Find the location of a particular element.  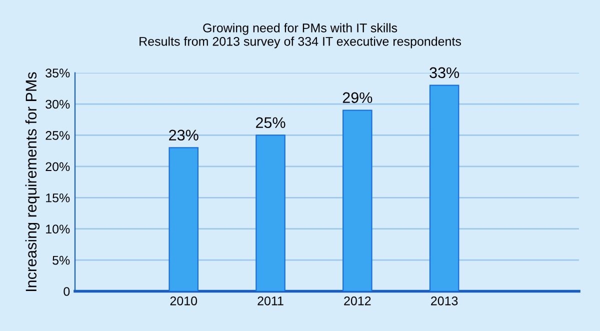

data-label: 29% is located at coordinates (357, 98).